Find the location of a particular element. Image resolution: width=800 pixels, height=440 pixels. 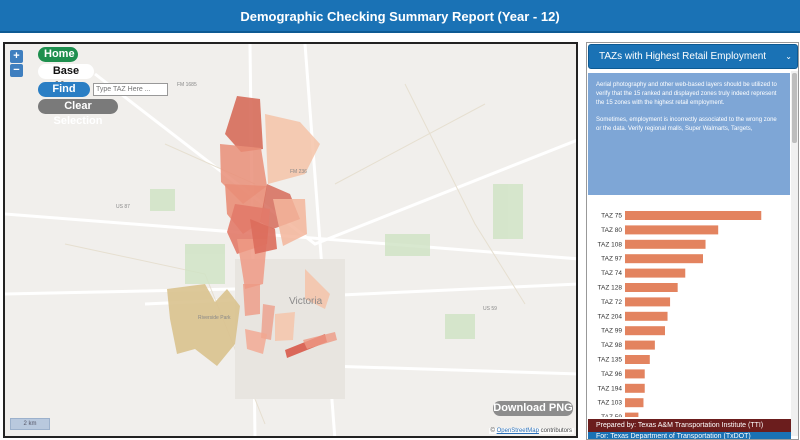

chart-type-dropdown: TAZs with Highest Retail Employment ⌄ is located at coordinates (693, 56).